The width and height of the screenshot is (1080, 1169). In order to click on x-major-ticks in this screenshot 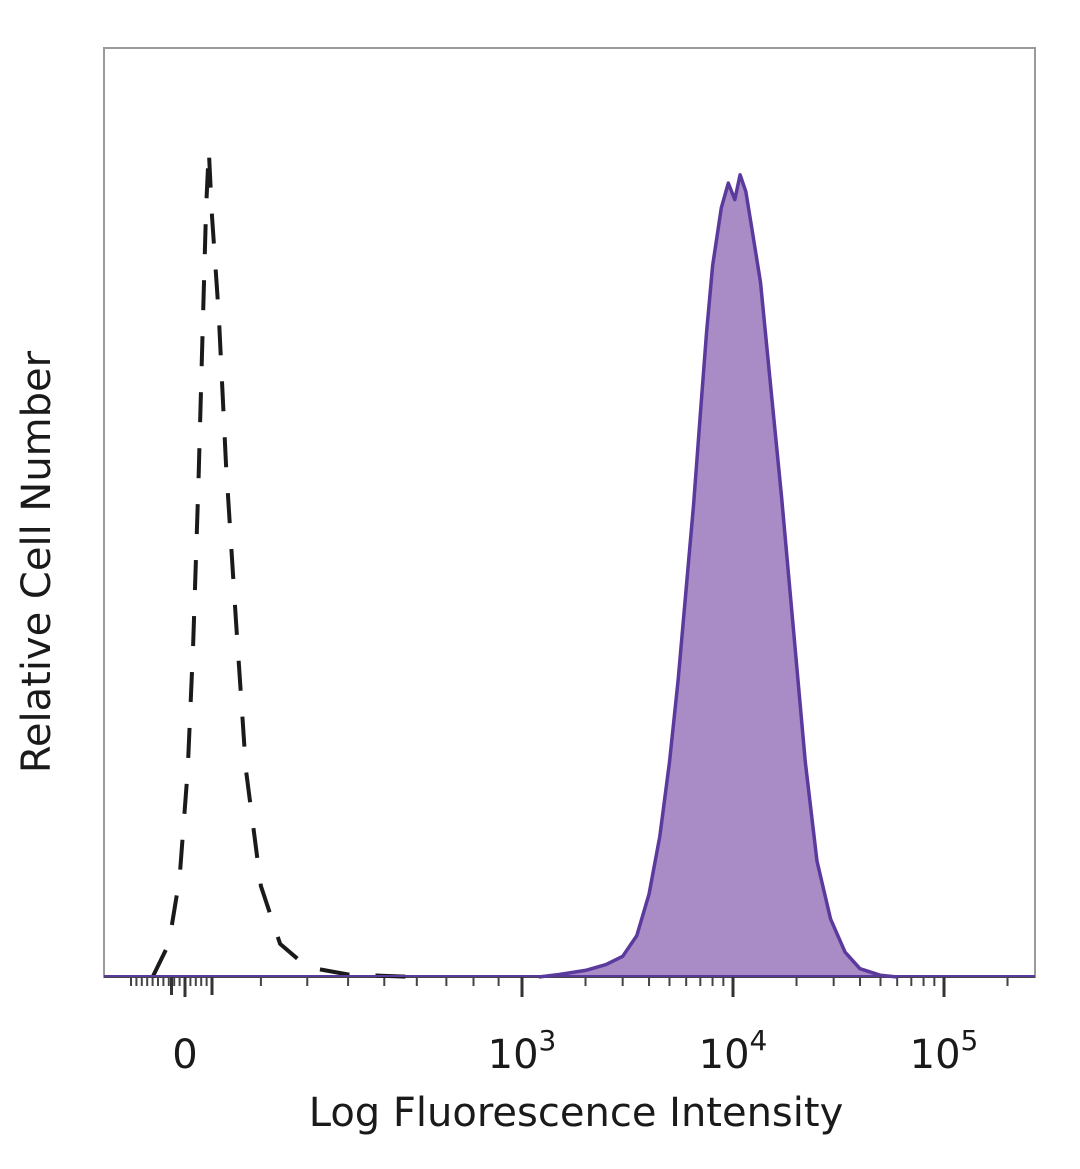, I will do `click(558, 987)`.